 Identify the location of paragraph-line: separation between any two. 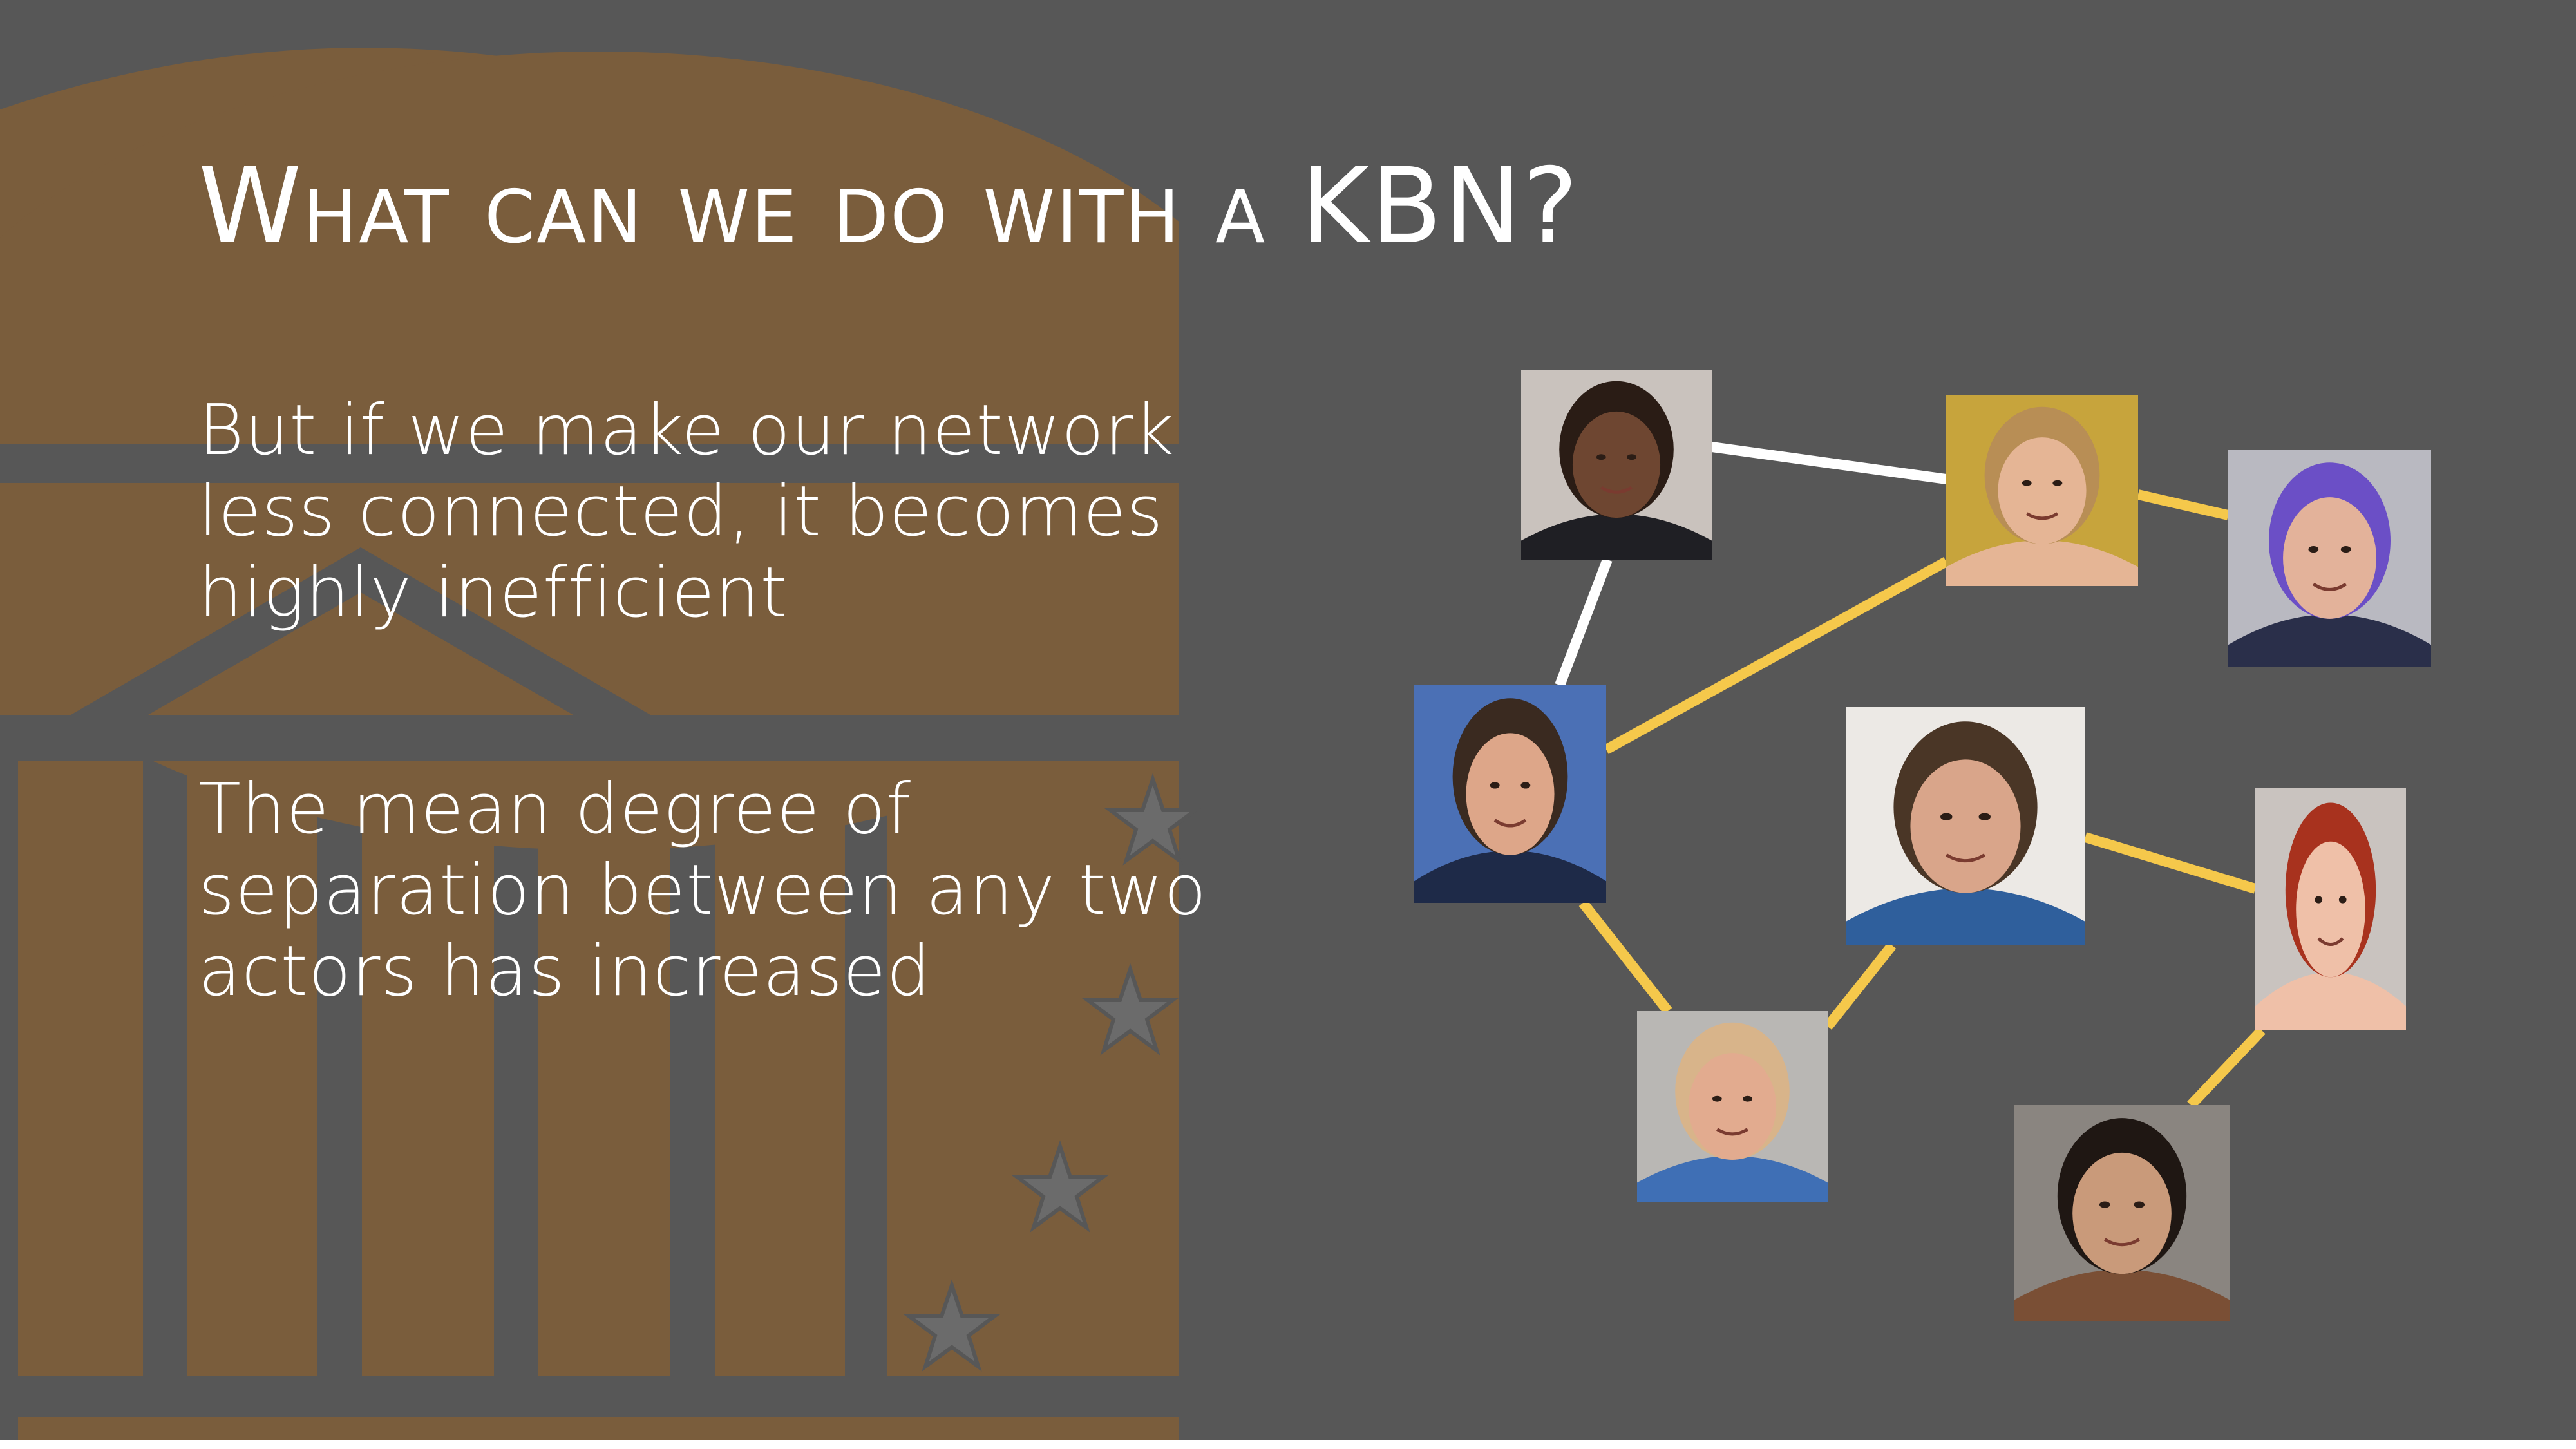
(703, 890).